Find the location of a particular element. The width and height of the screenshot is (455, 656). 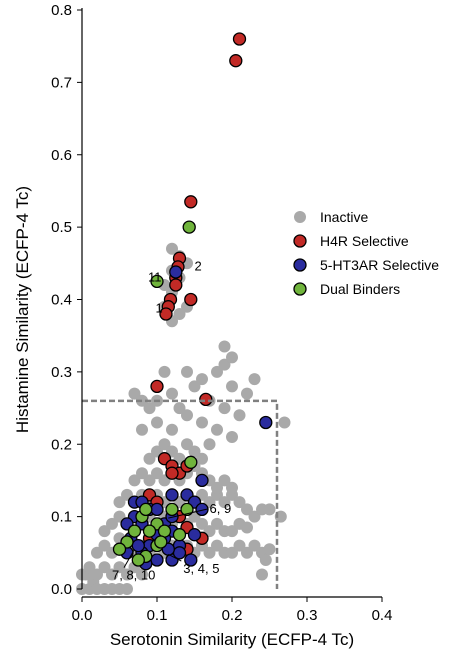

legend-label: Inactive is located at coordinates (344, 217).